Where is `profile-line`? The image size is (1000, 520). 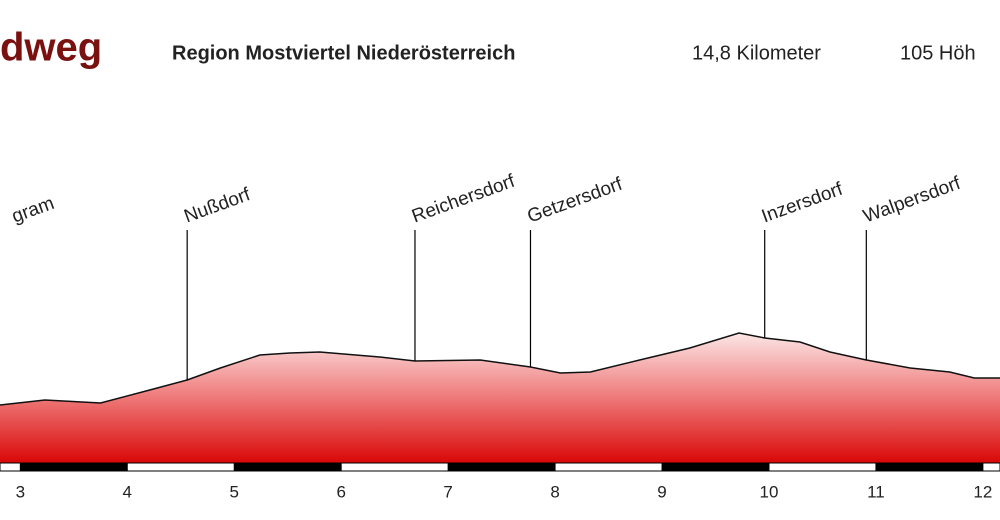 profile-line is located at coordinates (500, 369).